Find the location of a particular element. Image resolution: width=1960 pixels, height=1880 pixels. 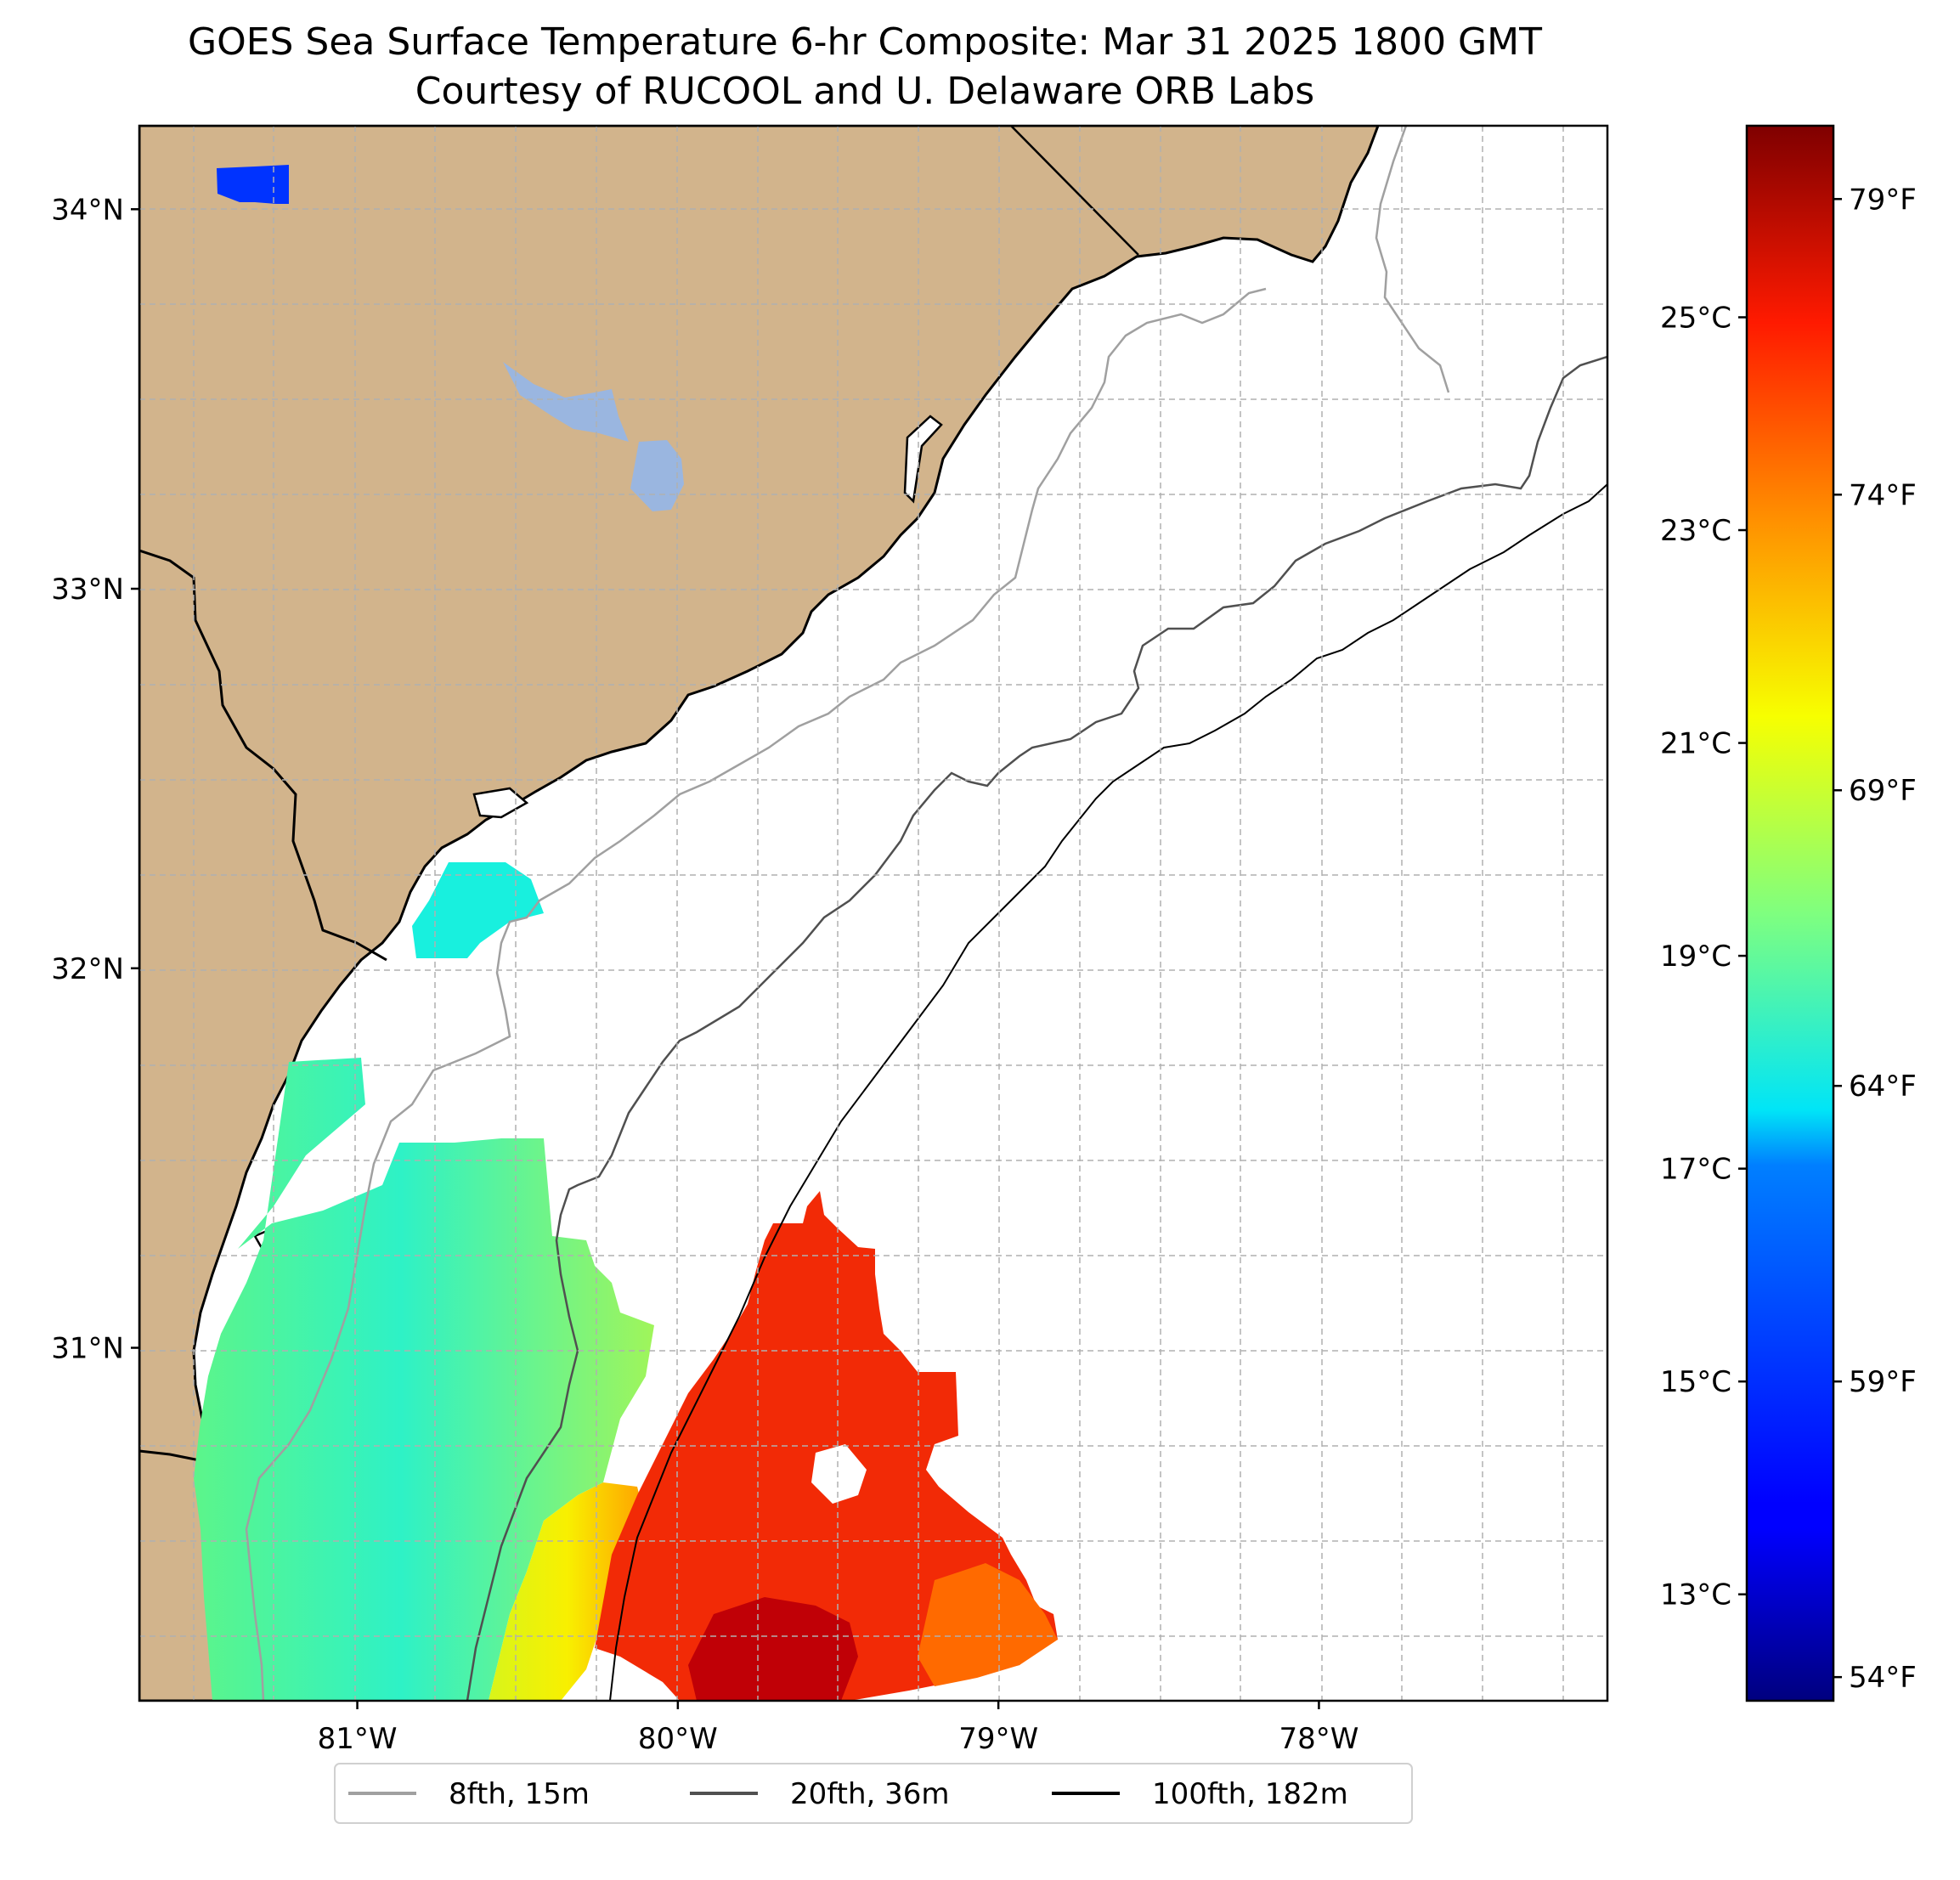

legend-label-182m: 100fth, 182m is located at coordinates (1250, 1794).